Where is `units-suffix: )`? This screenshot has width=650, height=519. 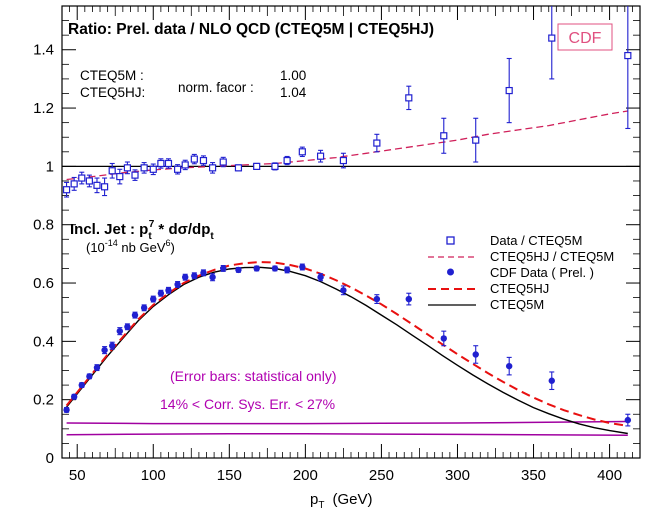 units-suffix: ) is located at coordinates (173, 247).